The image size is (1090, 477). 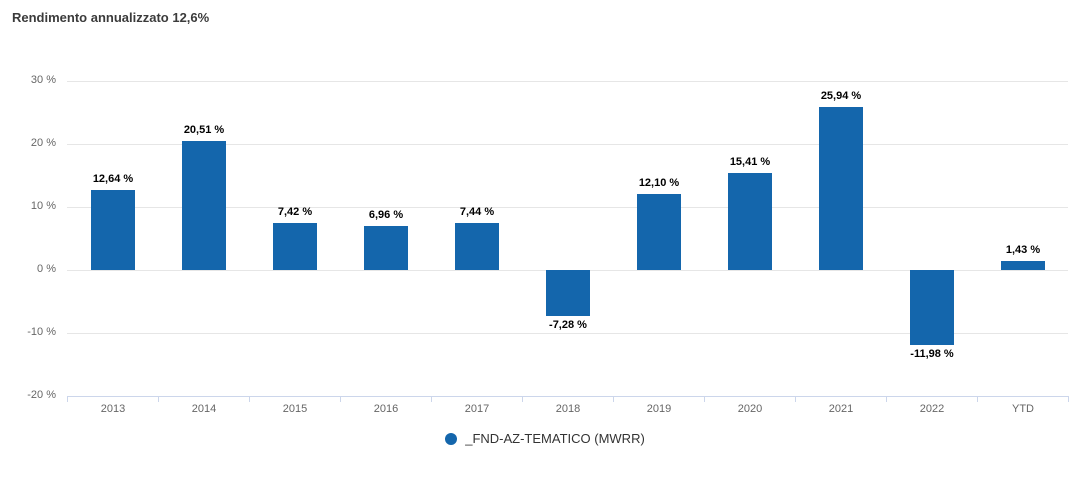 I want to click on bar-2020, so click(x=750, y=221).